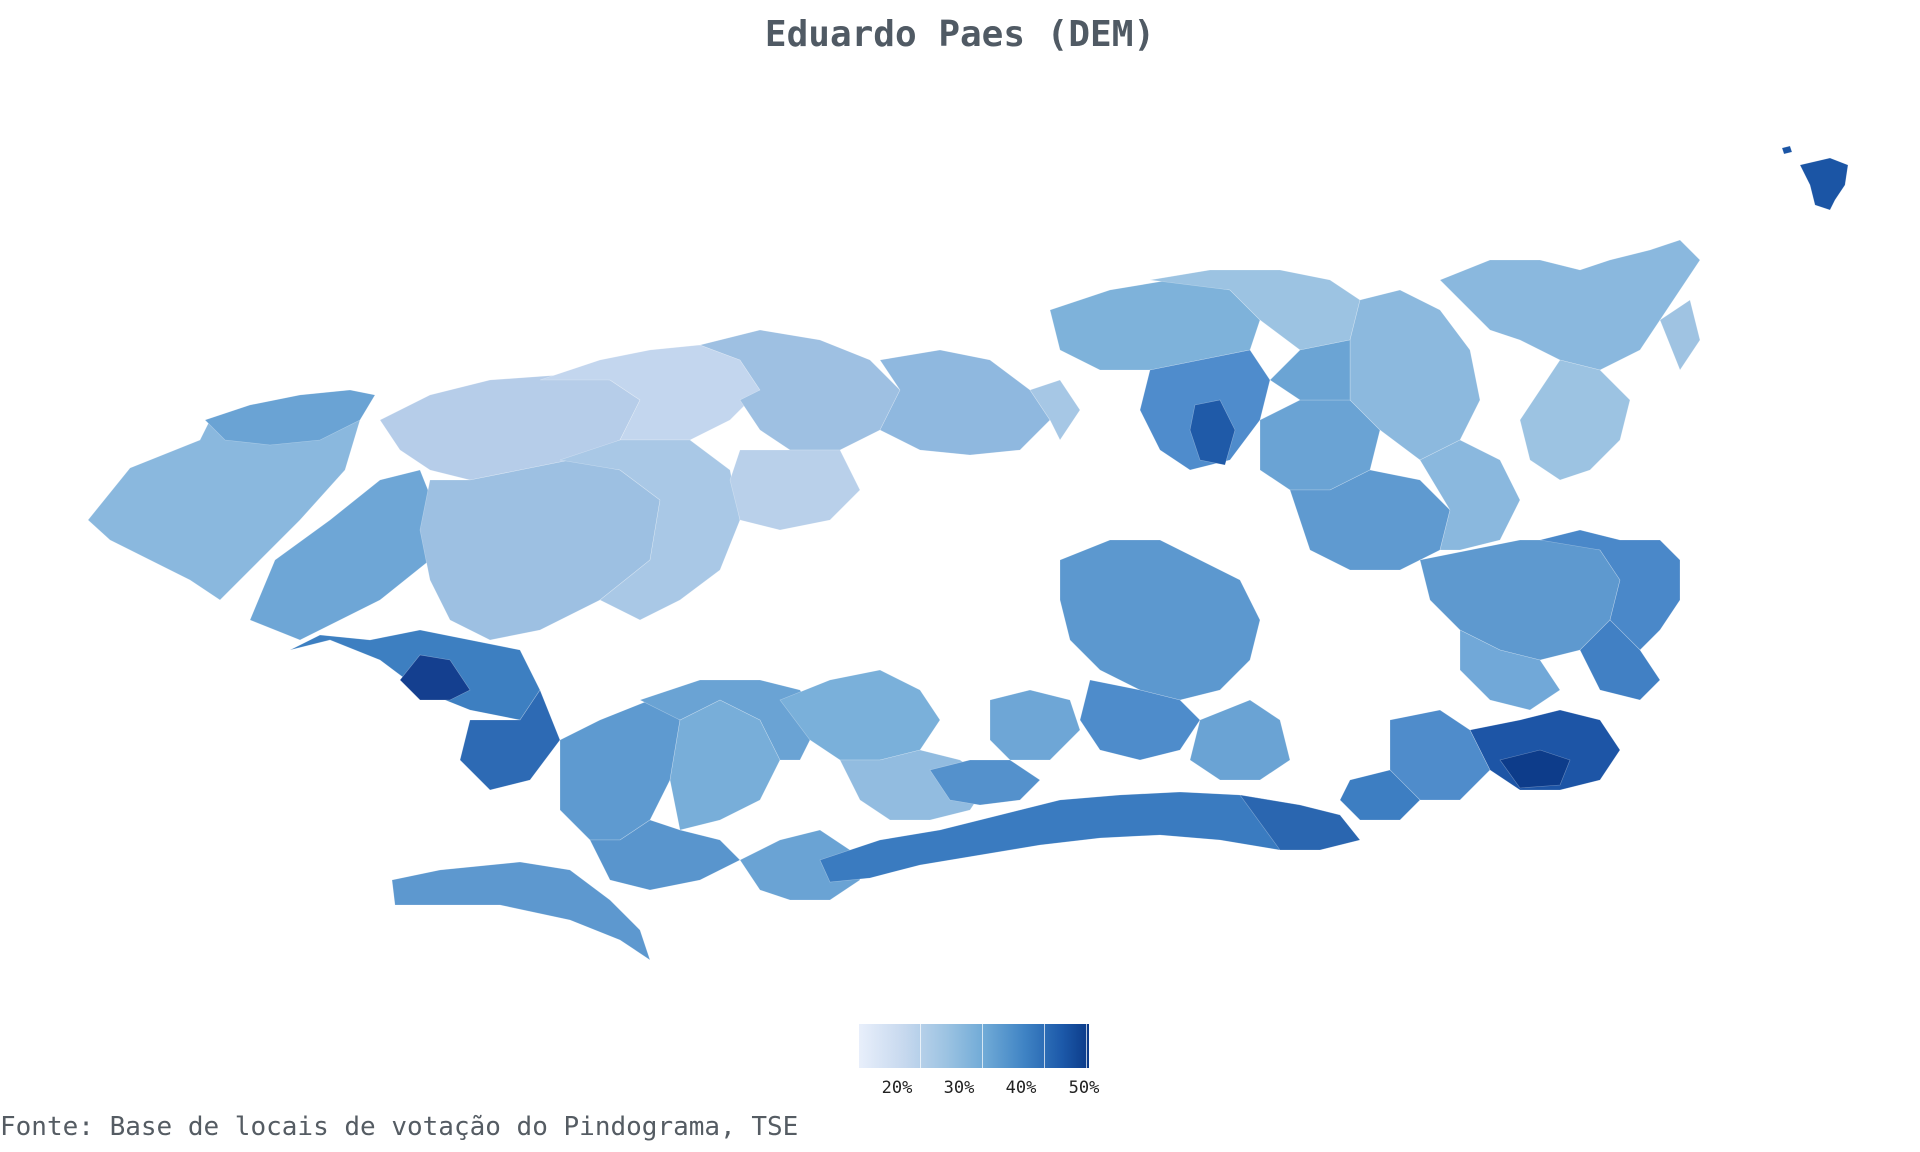 Image resolution: width=1920 pixels, height=1152 pixels. What do you see at coordinates (1084, 1088) in the screenshot?
I see `legend-label-50: 50%` at bounding box center [1084, 1088].